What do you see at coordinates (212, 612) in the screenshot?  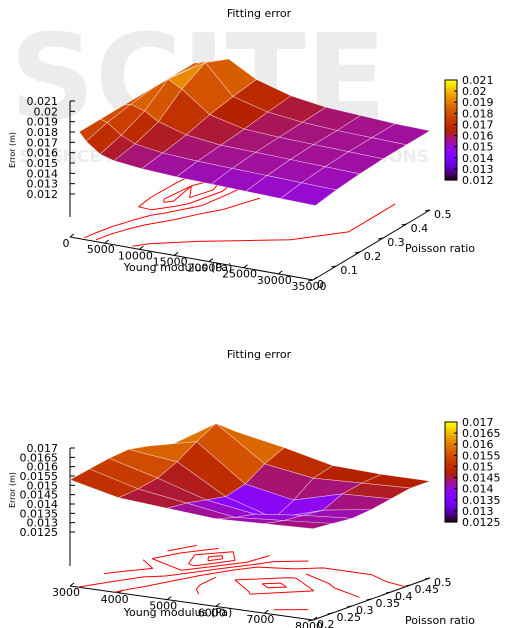 I see `x-tick-label: 6000` at bounding box center [212, 612].